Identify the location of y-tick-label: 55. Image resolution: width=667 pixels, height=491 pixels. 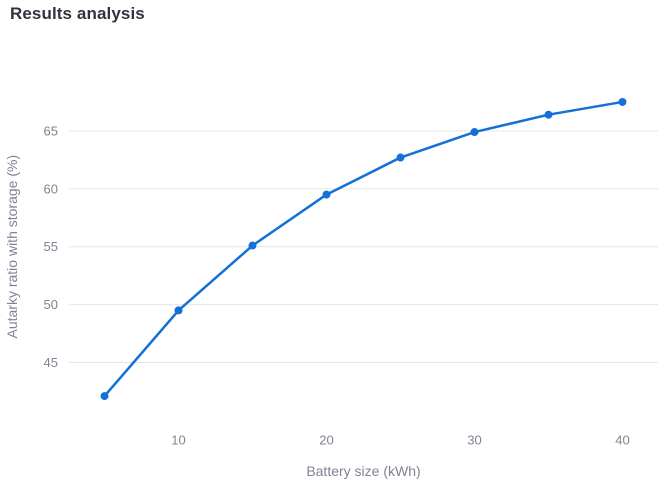
(51, 246).